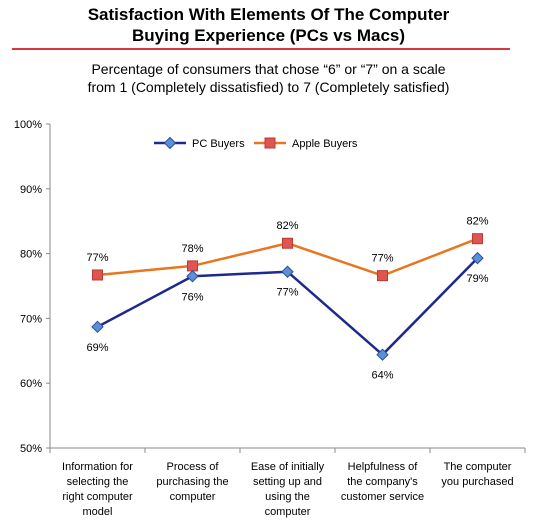  Describe the element at coordinates (31, 449) in the screenshot. I see `y-tick-label: 50%` at that location.